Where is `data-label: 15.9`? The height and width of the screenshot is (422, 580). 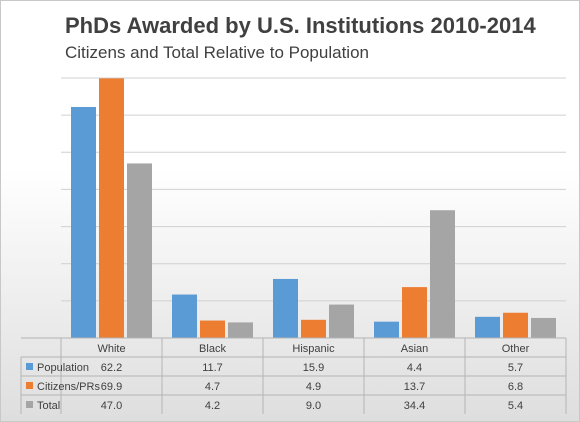 data-label: 15.9 is located at coordinates (313, 368).